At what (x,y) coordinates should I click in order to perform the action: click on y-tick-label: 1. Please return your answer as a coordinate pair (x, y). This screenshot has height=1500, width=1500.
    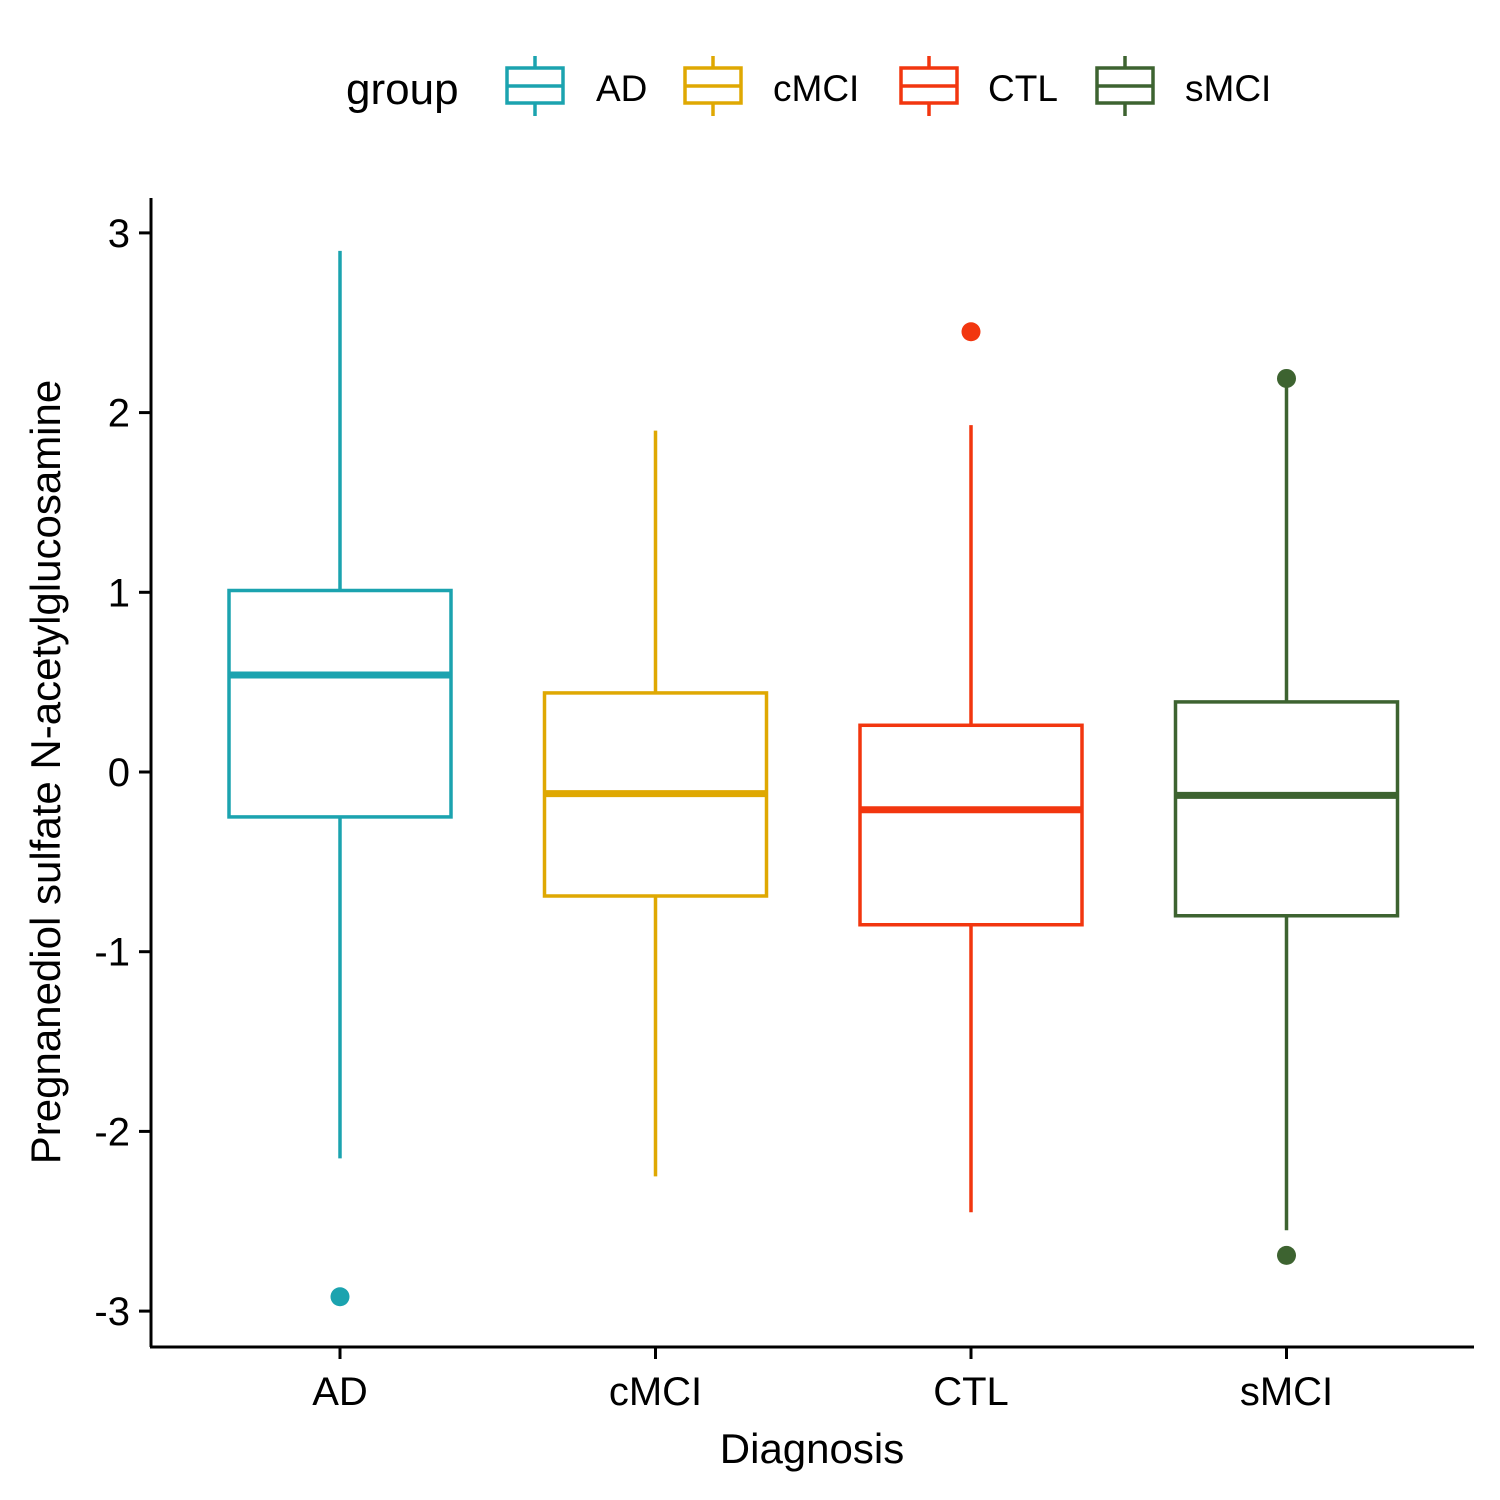
    Looking at the image, I should click on (119, 593).